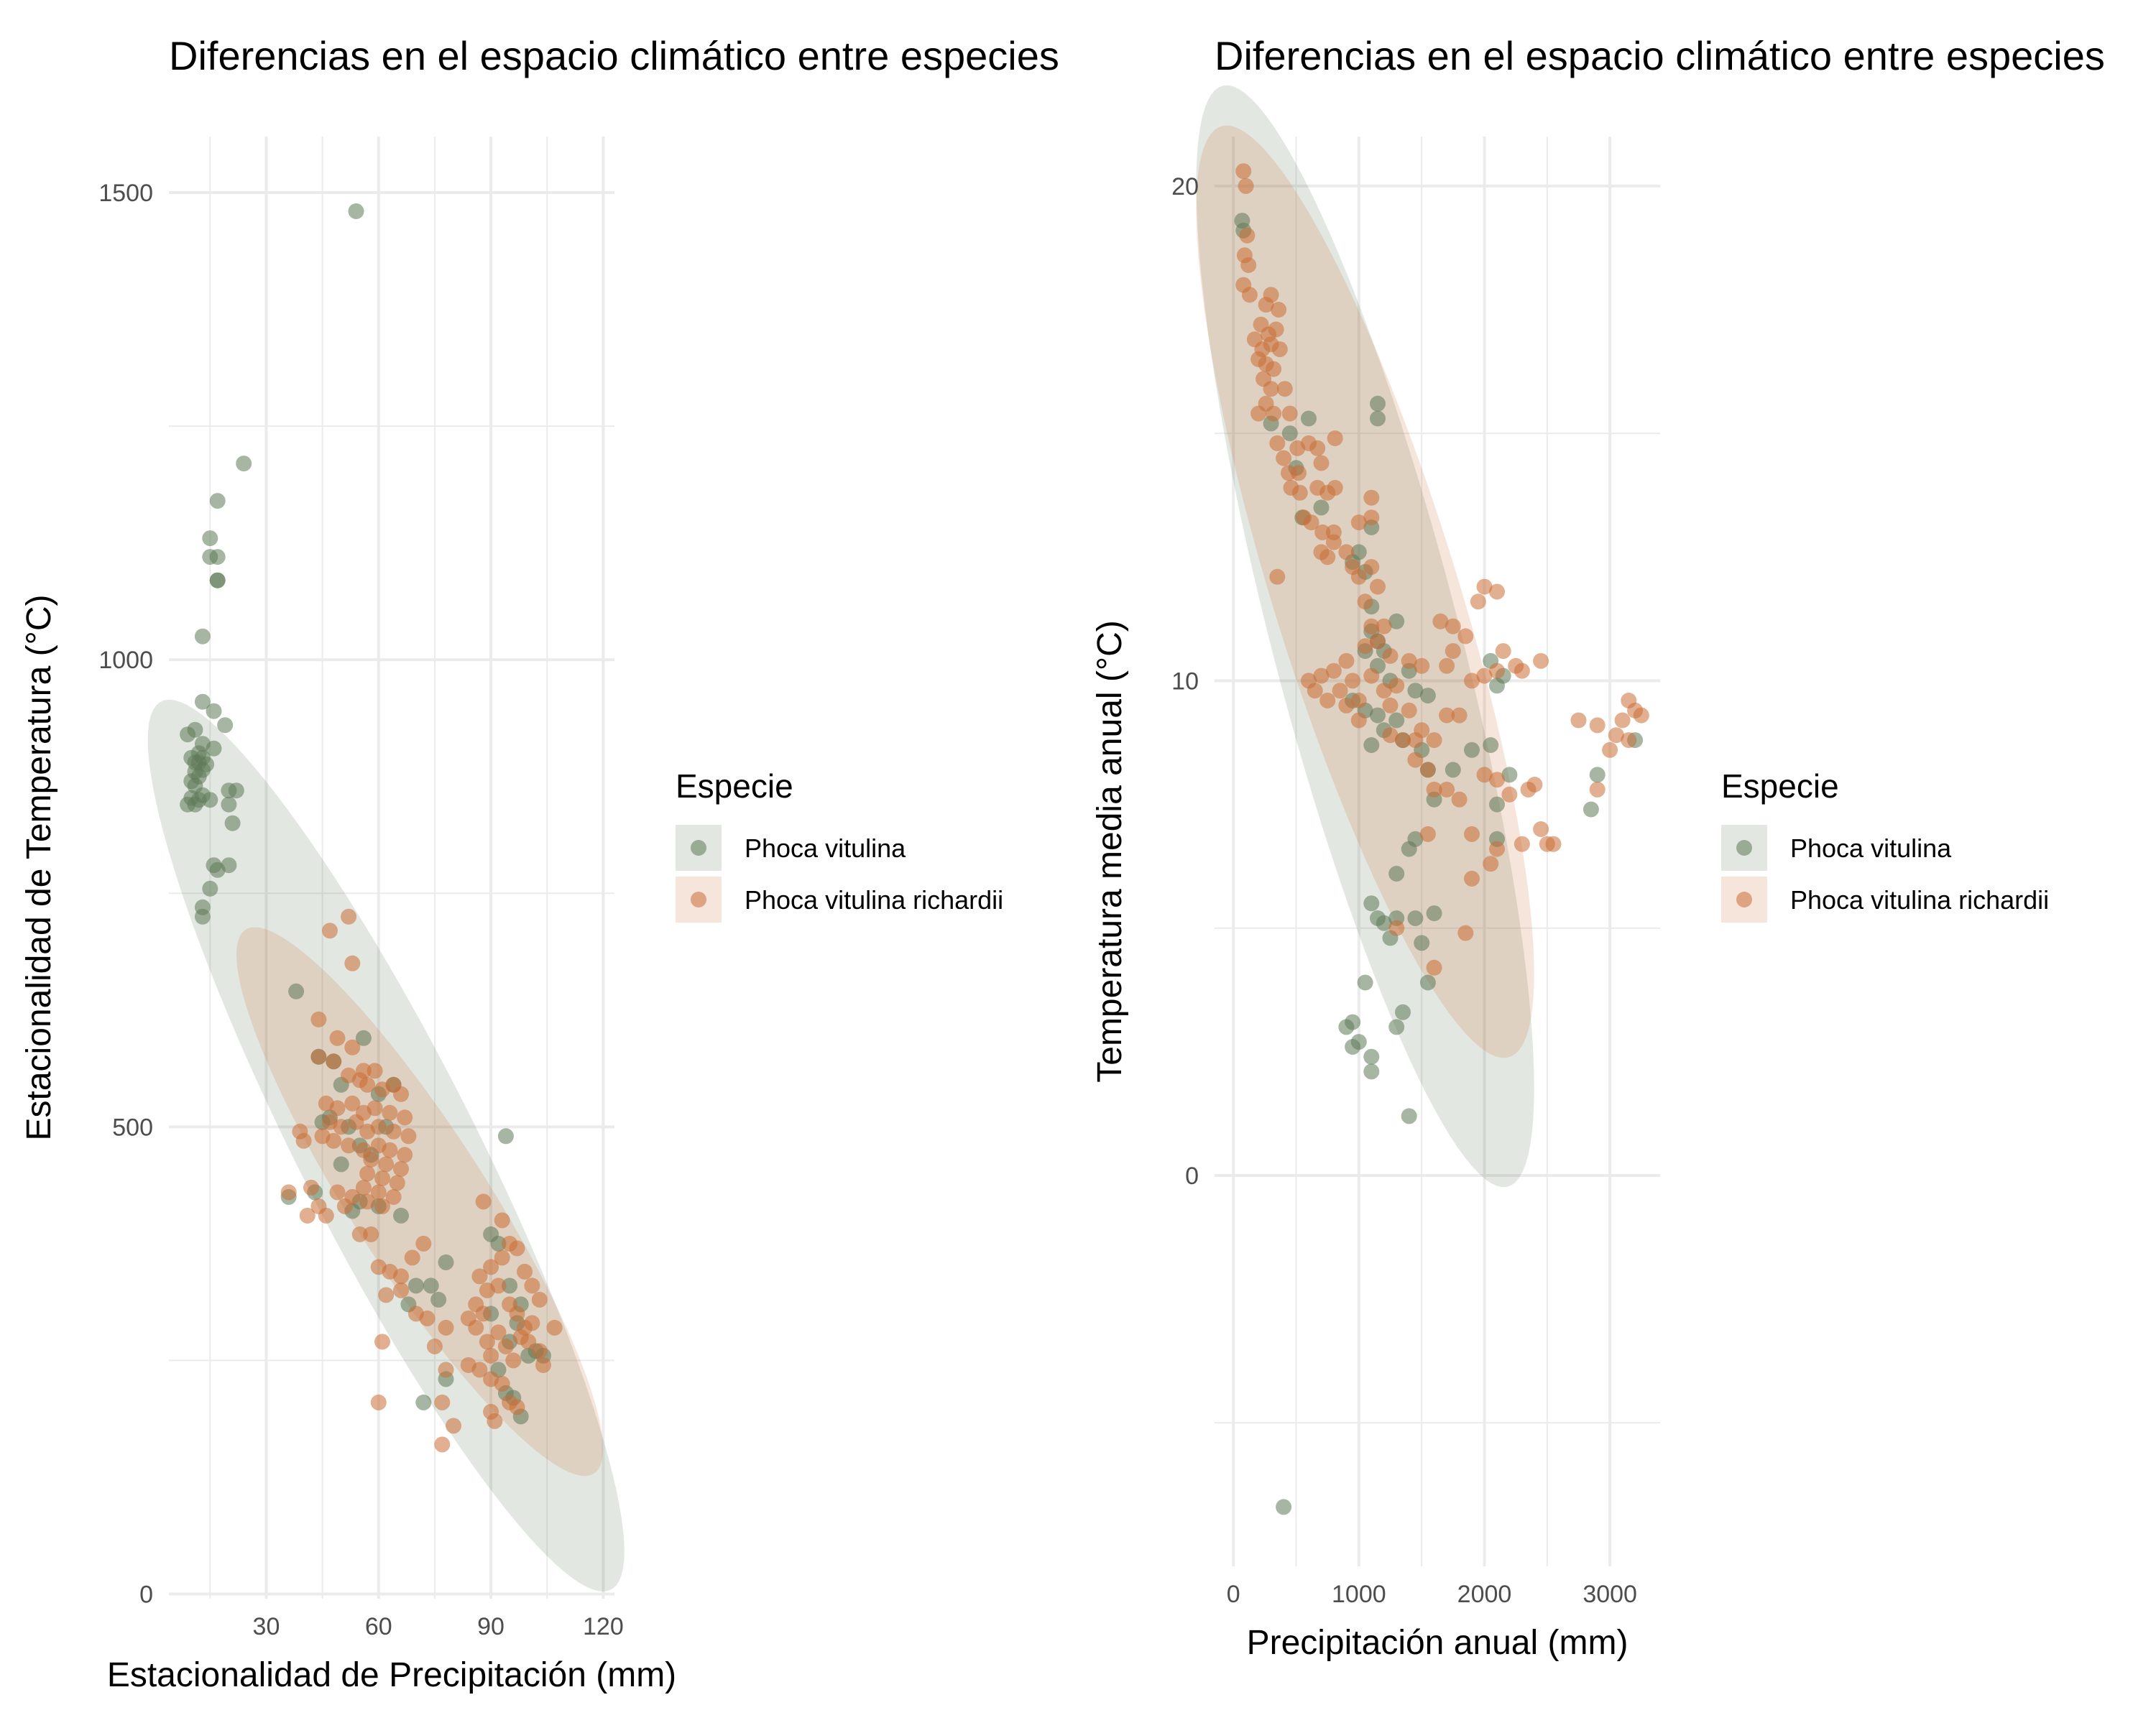  I want to click on y-tick-label: 10, so click(1185, 681).